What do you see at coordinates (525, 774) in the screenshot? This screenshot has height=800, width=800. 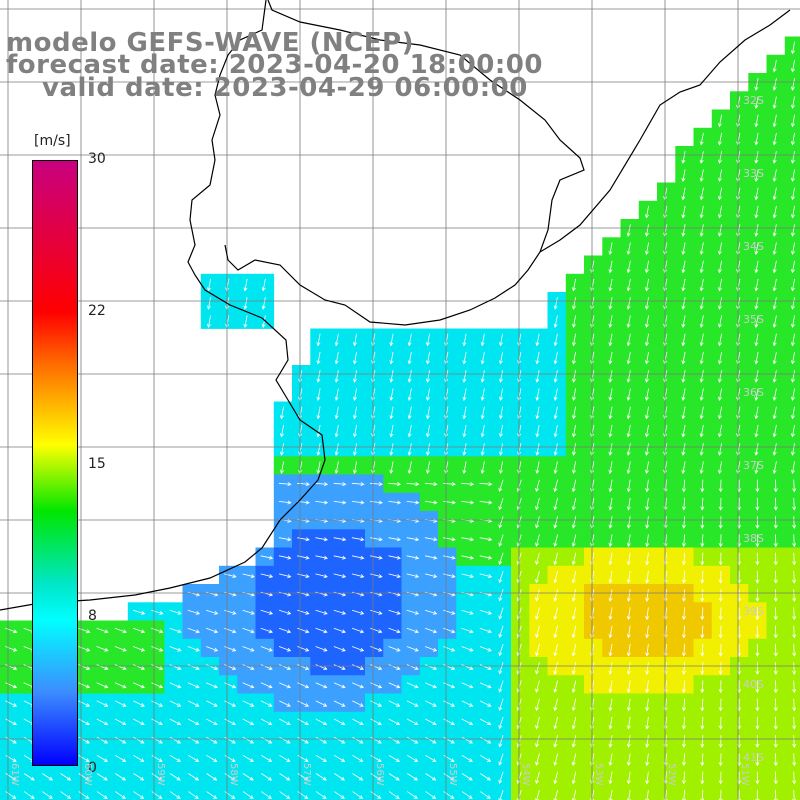 I see `lon-label: 54W` at bounding box center [525, 774].